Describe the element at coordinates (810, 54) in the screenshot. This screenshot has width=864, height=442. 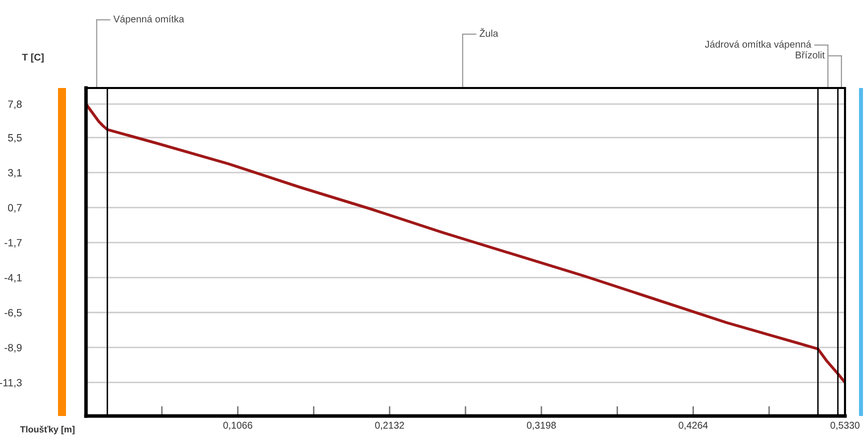
I see `text: Břízolit` at that location.